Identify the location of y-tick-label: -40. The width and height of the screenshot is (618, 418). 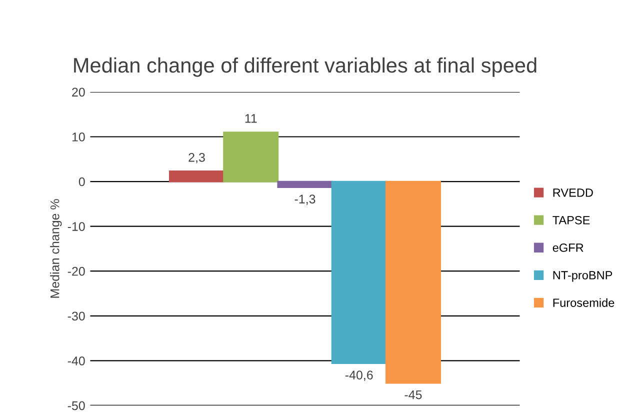
(76, 361).